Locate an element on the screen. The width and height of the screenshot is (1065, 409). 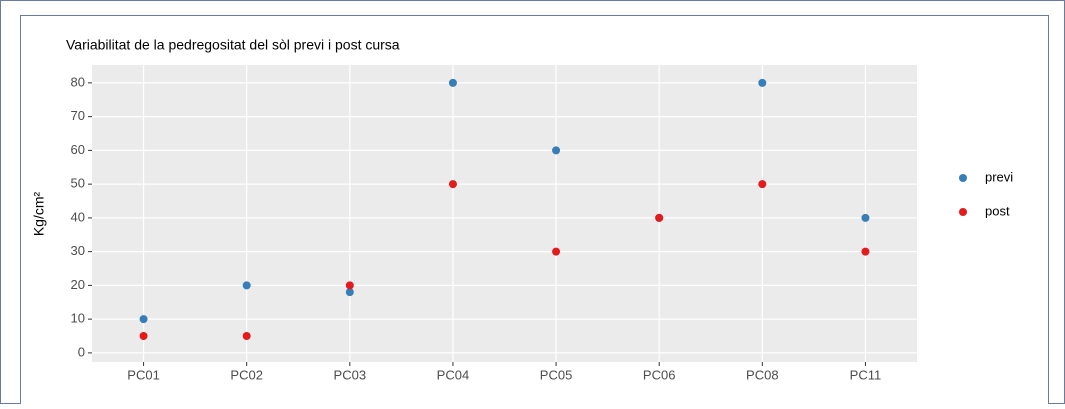
x-tick-label: PC01 is located at coordinates (143, 374).